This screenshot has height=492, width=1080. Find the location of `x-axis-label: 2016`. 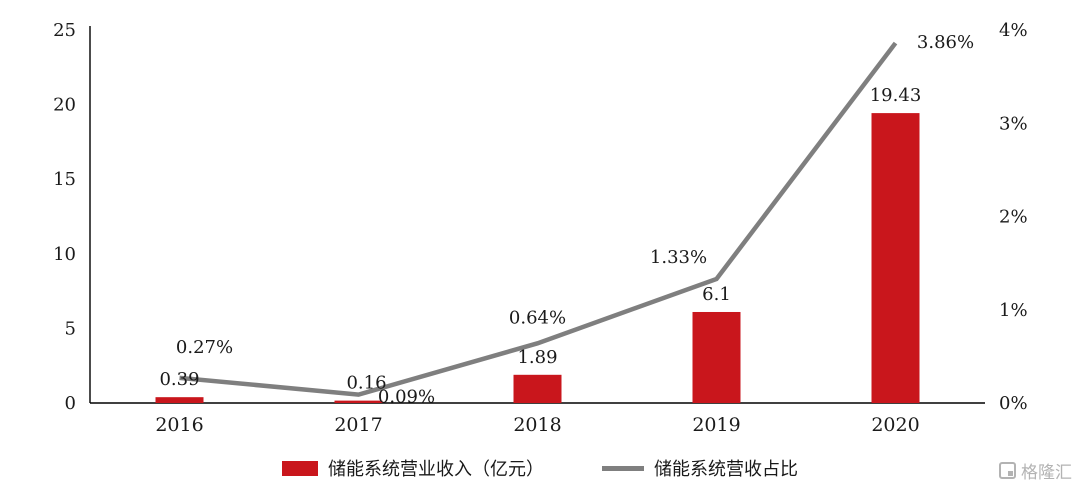

x-axis-label: 2016 is located at coordinates (179, 425).